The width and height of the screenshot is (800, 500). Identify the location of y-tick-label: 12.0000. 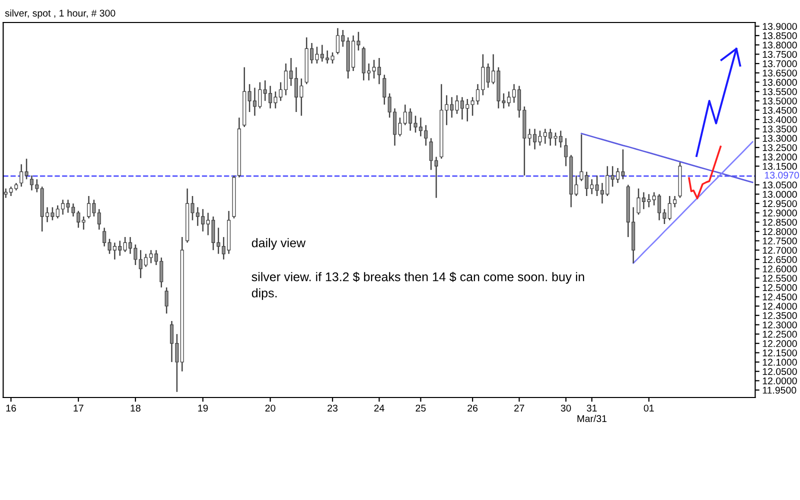
(779, 380).